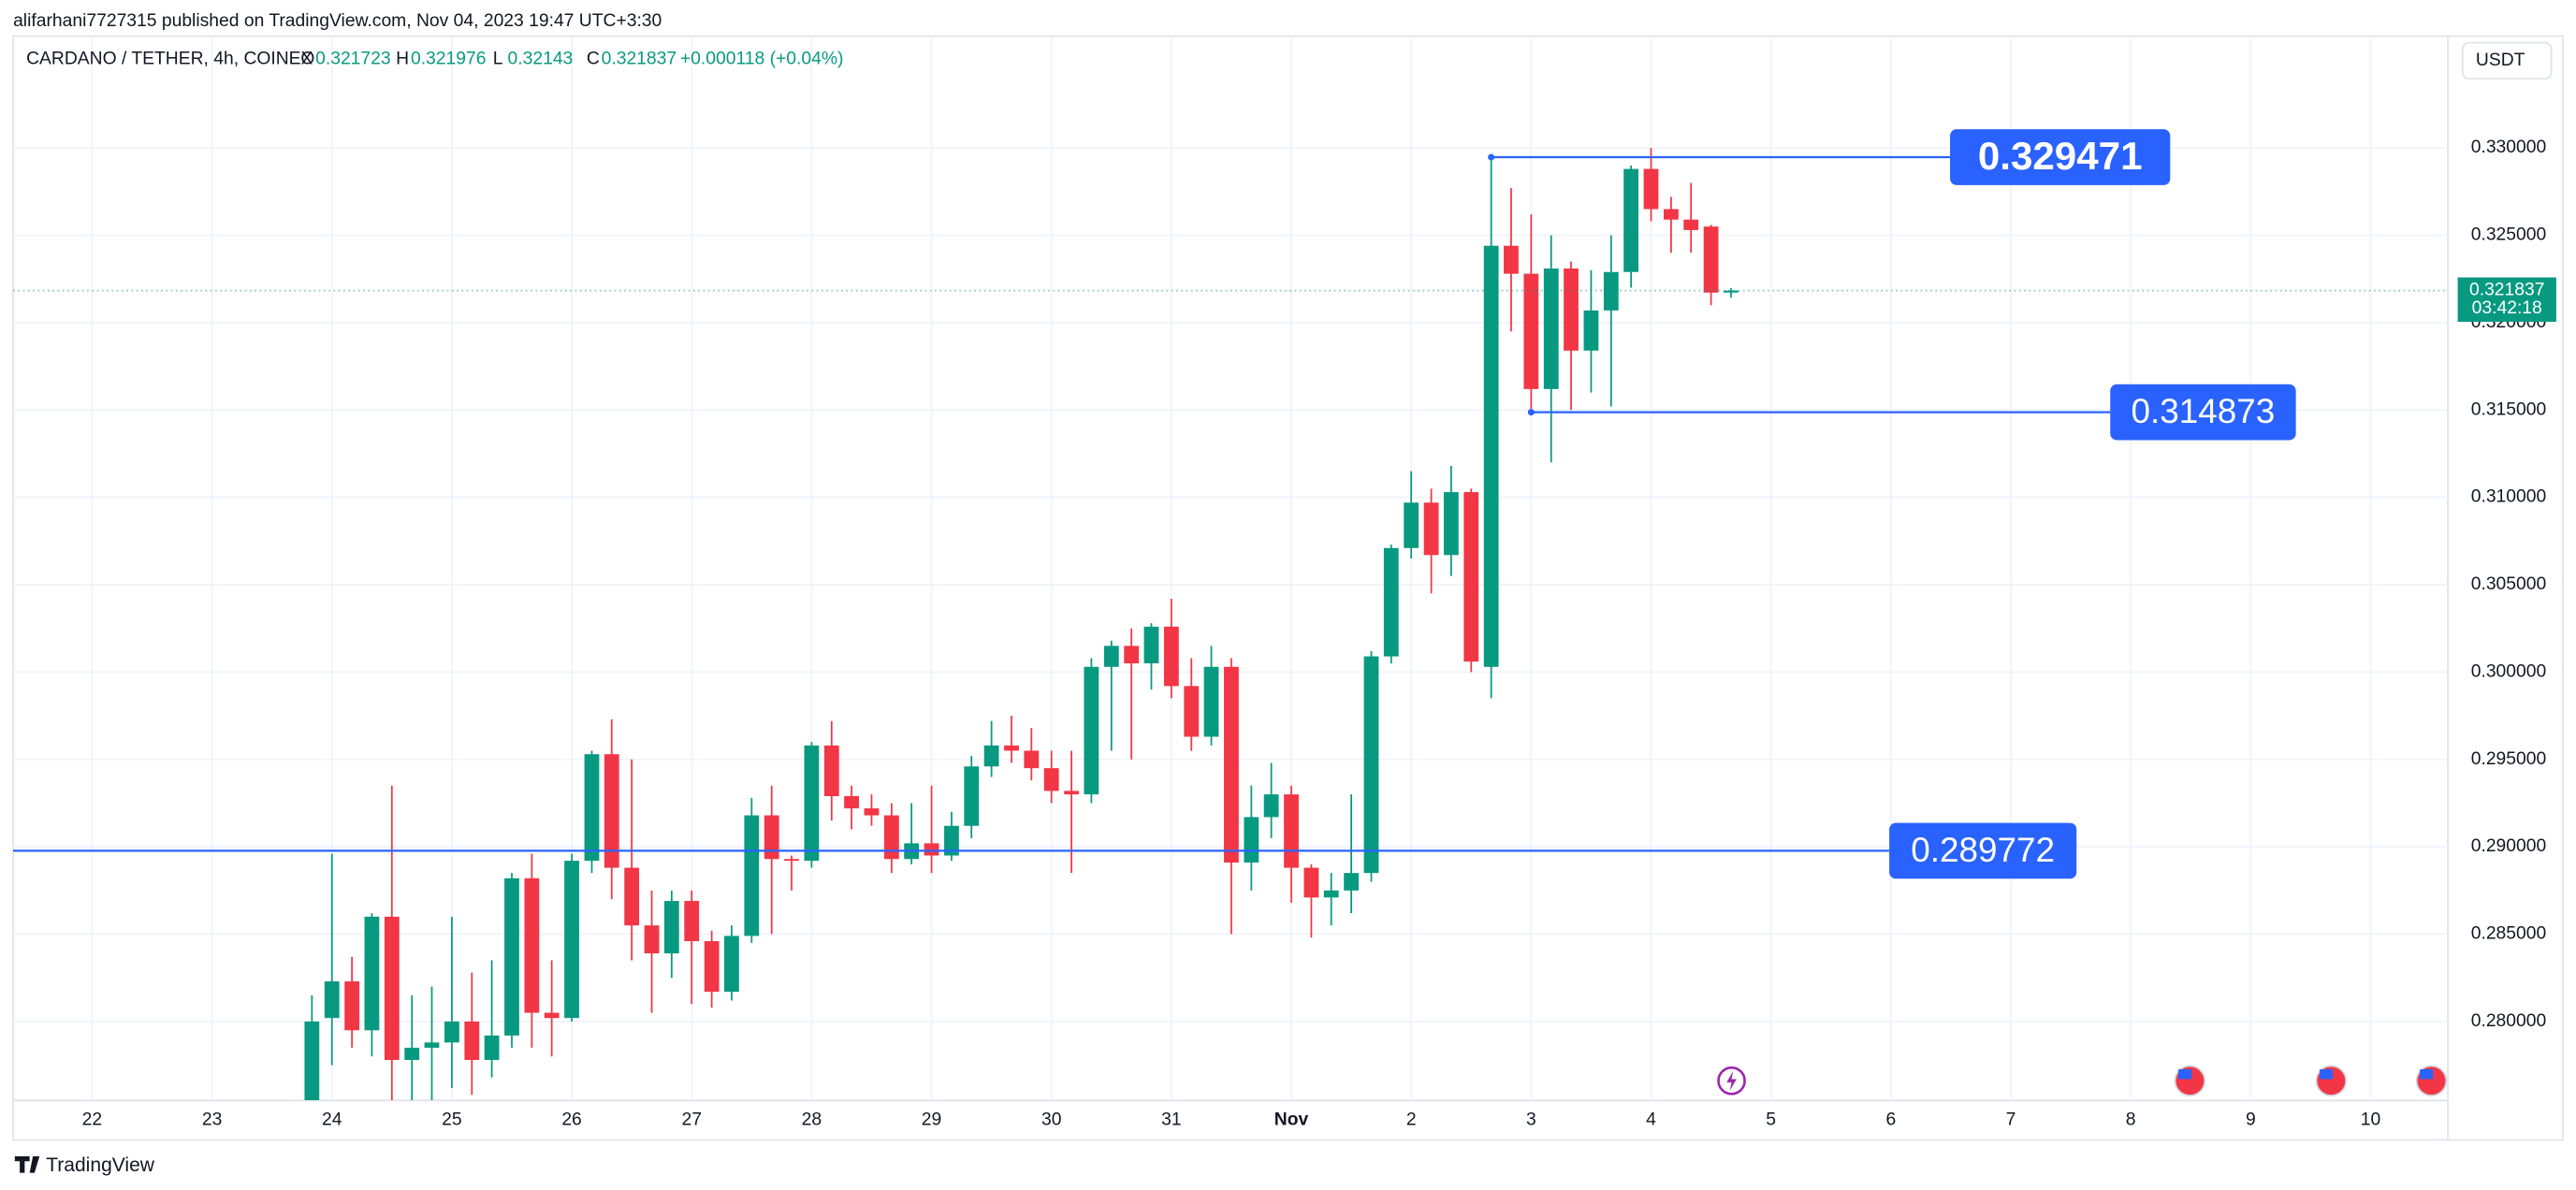 The height and width of the screenshot is (1190, 2576). I want to click on y-tick-label: 0.325000, so click(2509, 235).